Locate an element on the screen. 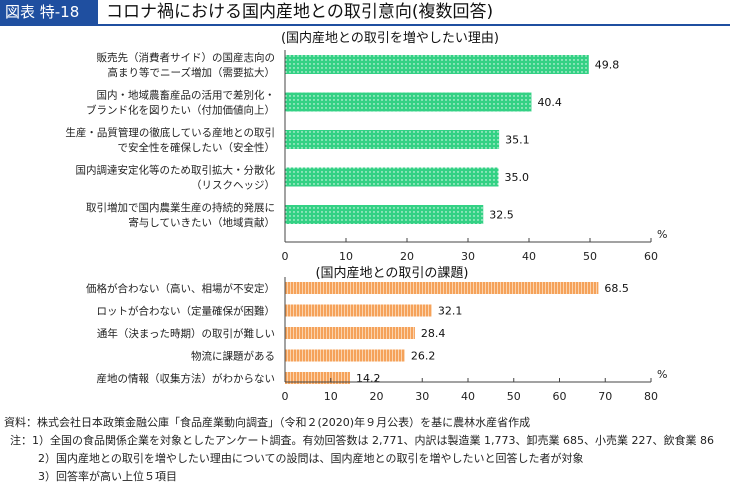 The width and height of the screenshot is (730, 486). reason-value-label: 35.0 is located at coordinates (517, 177).